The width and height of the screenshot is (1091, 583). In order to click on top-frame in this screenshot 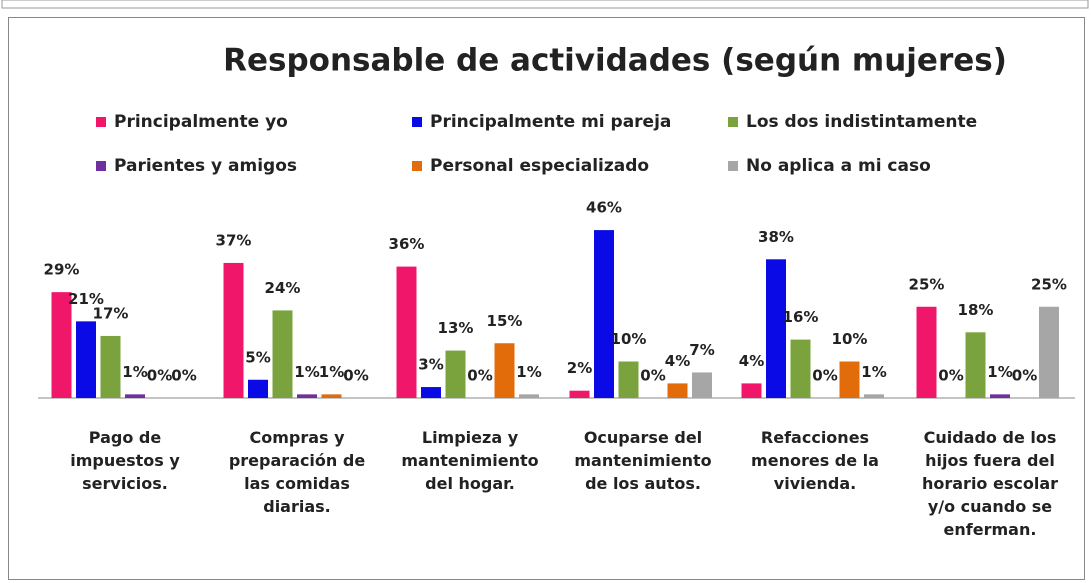, I will do `click(545, 4)`.